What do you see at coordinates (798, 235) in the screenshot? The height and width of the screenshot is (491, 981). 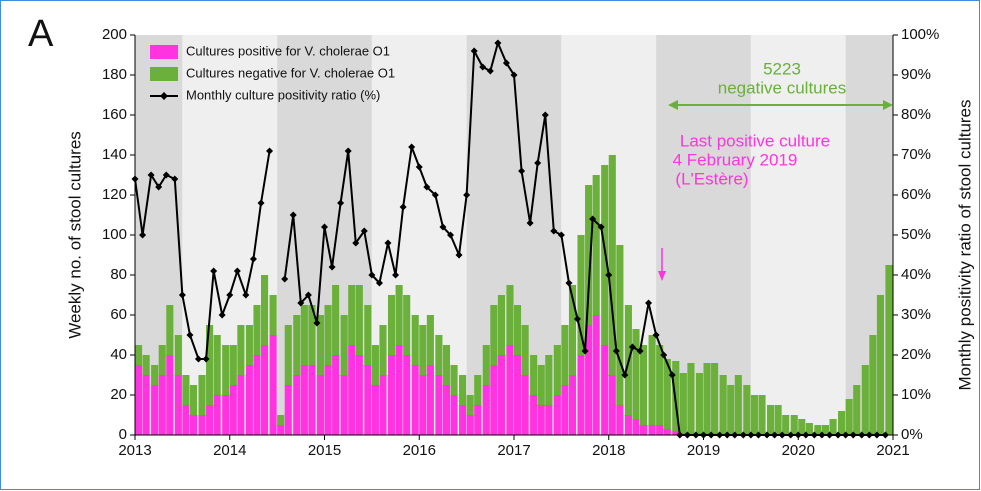 I see `season-band` at bounding box center [798, 235].